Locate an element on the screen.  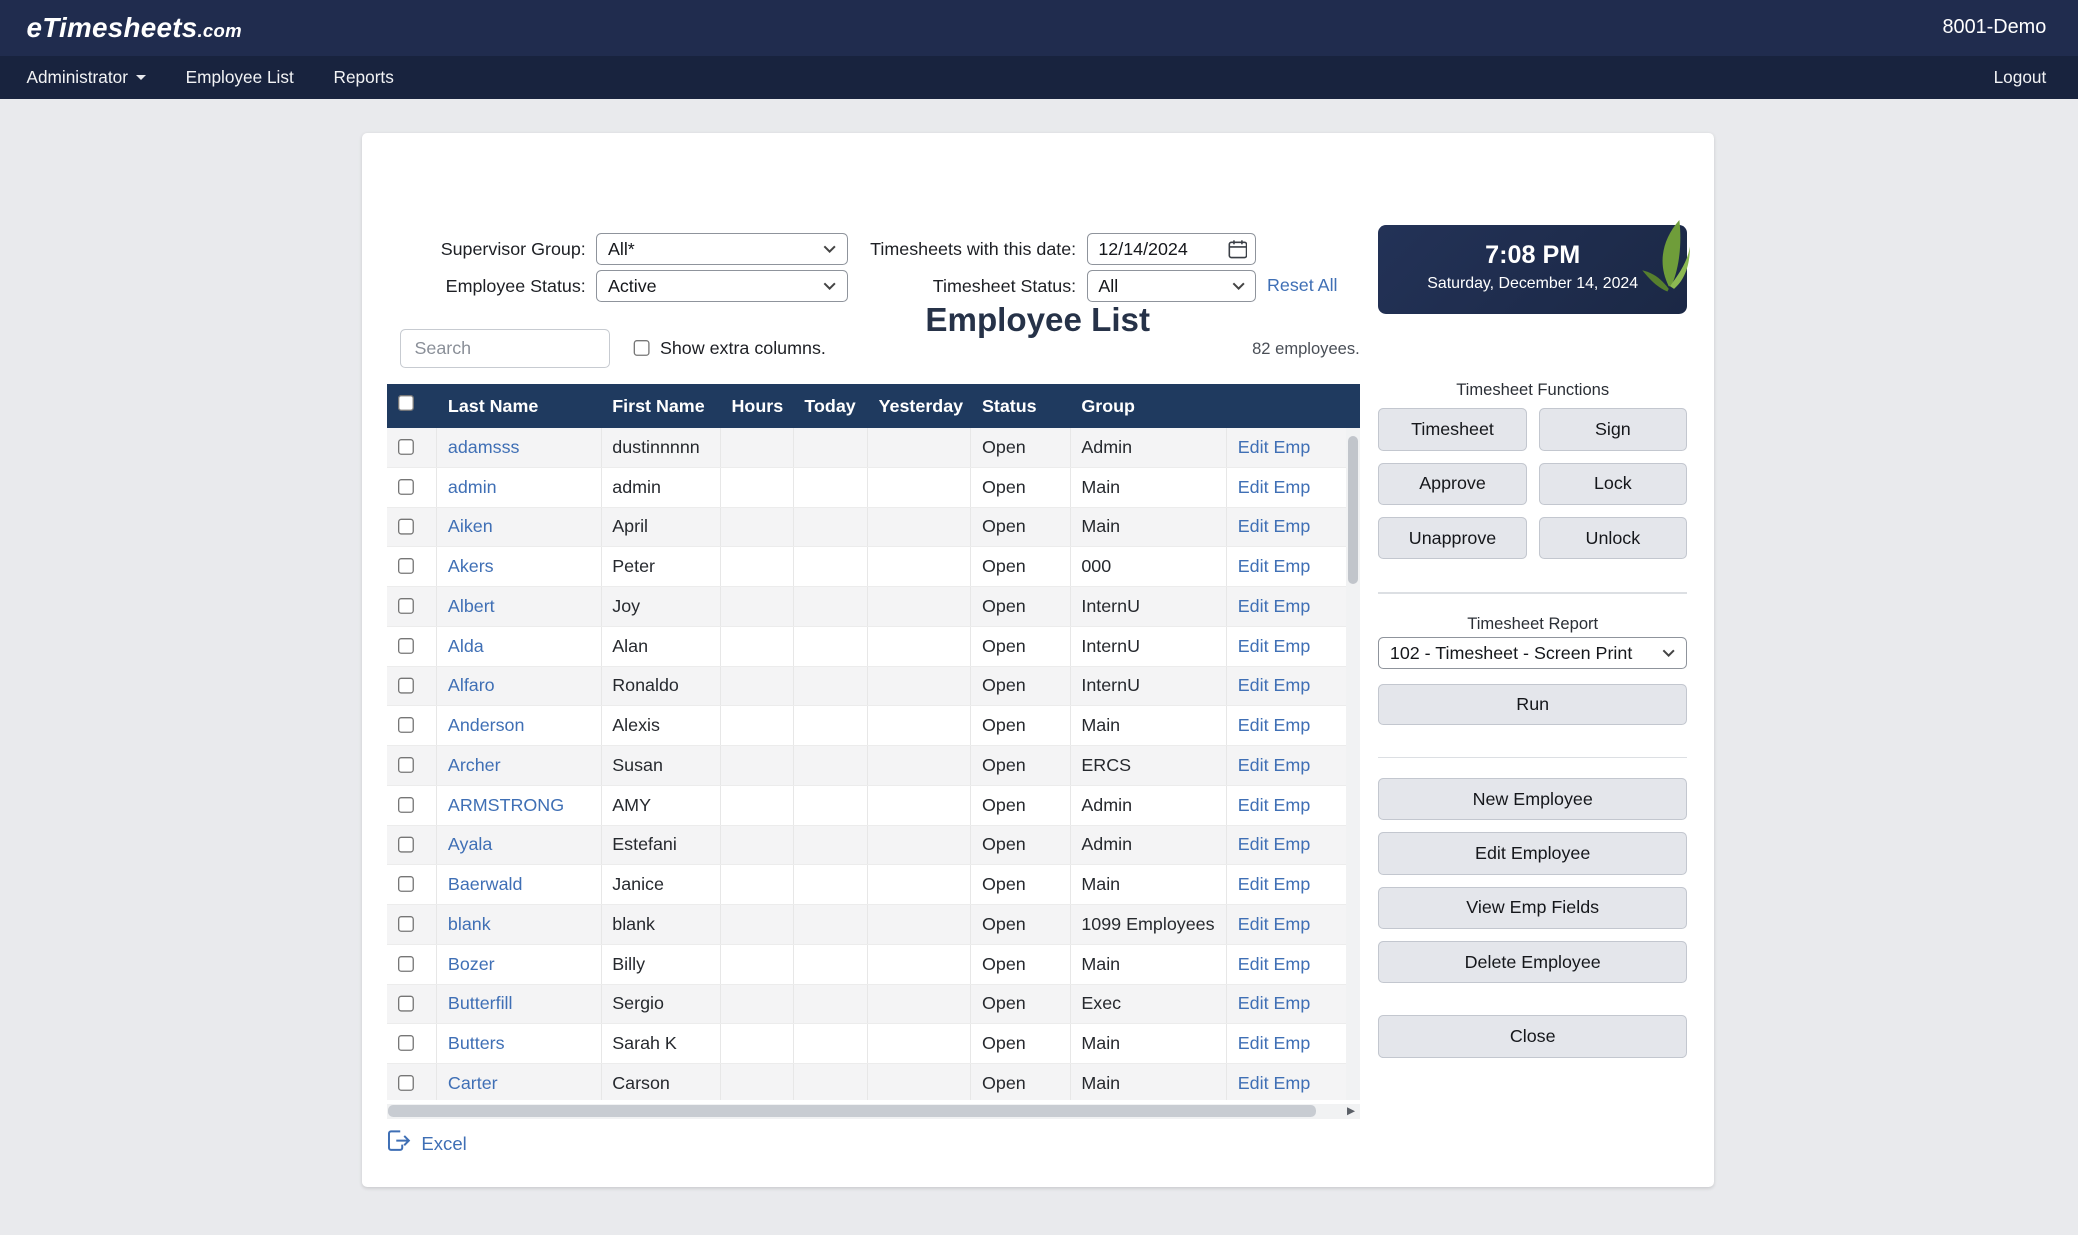
delete-employee-button: Delete Employee is located at coordinates (1533, 962).